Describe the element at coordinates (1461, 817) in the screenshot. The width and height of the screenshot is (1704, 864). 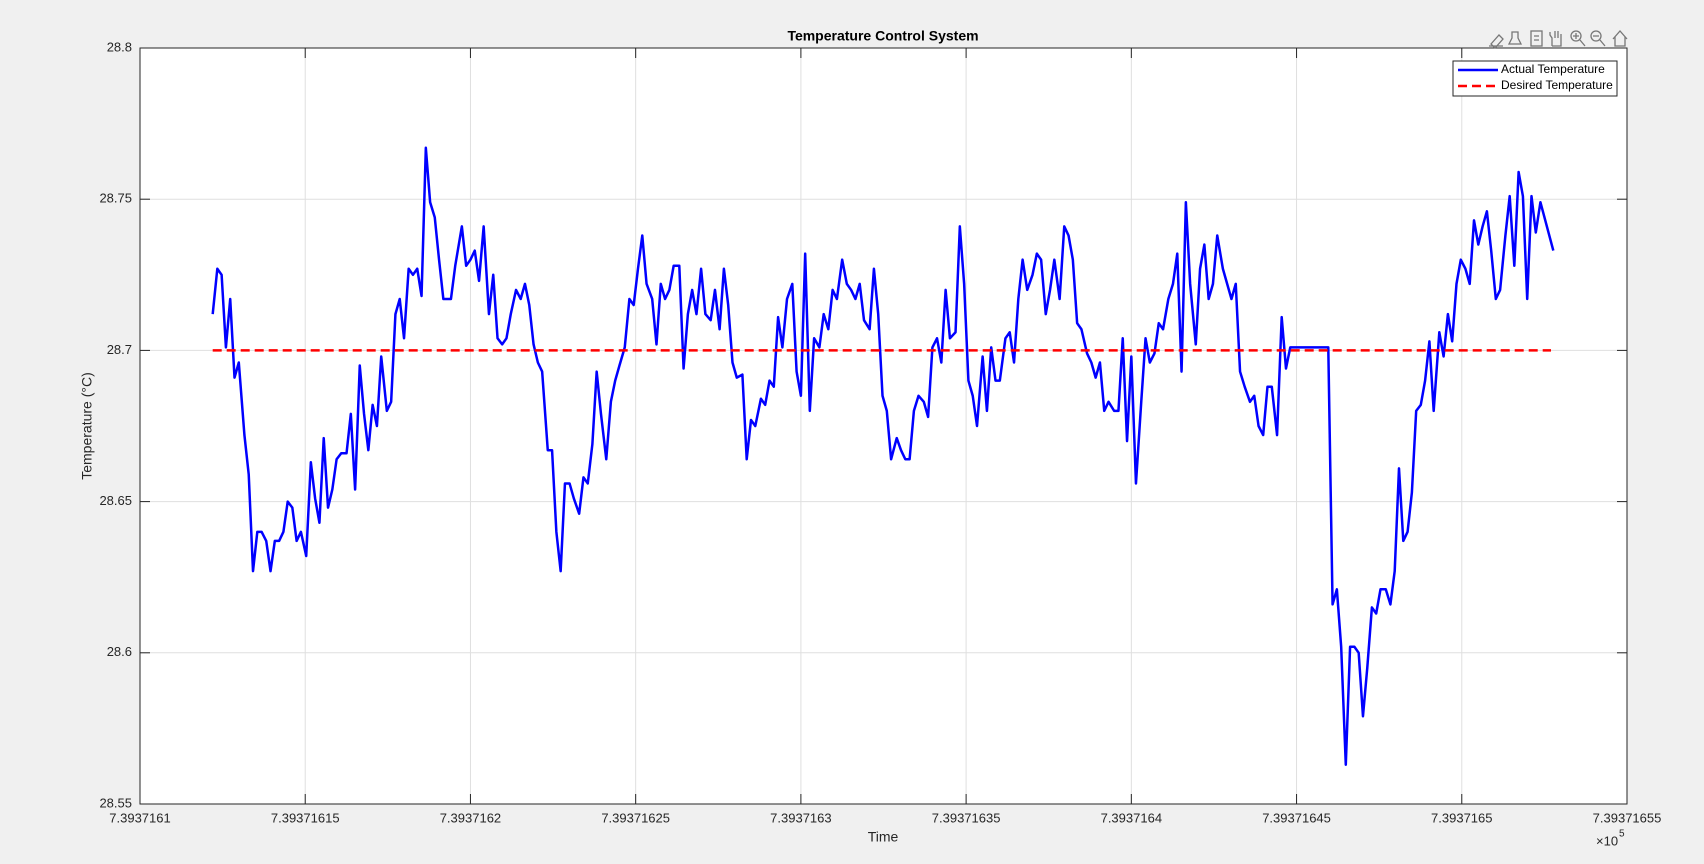
I see `x-tick-label: 7.3937165` at that location.